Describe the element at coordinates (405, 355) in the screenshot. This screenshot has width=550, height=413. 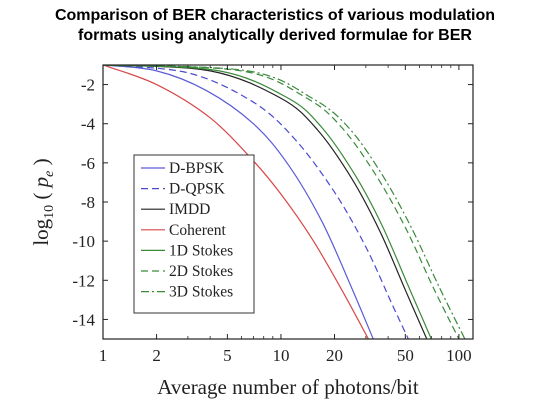
I see `x-tick-label: 50` at that location.